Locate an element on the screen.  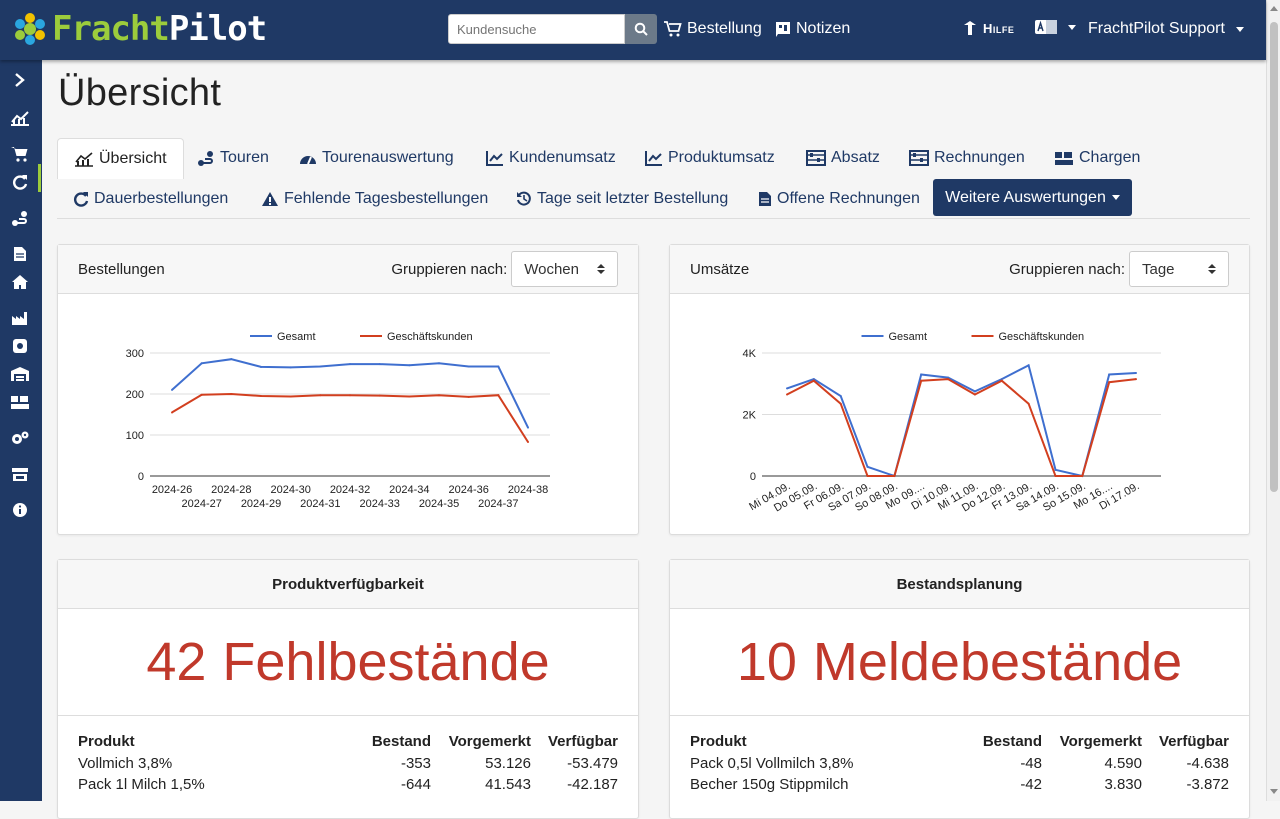
search-input is located at coordinates (536, 29).